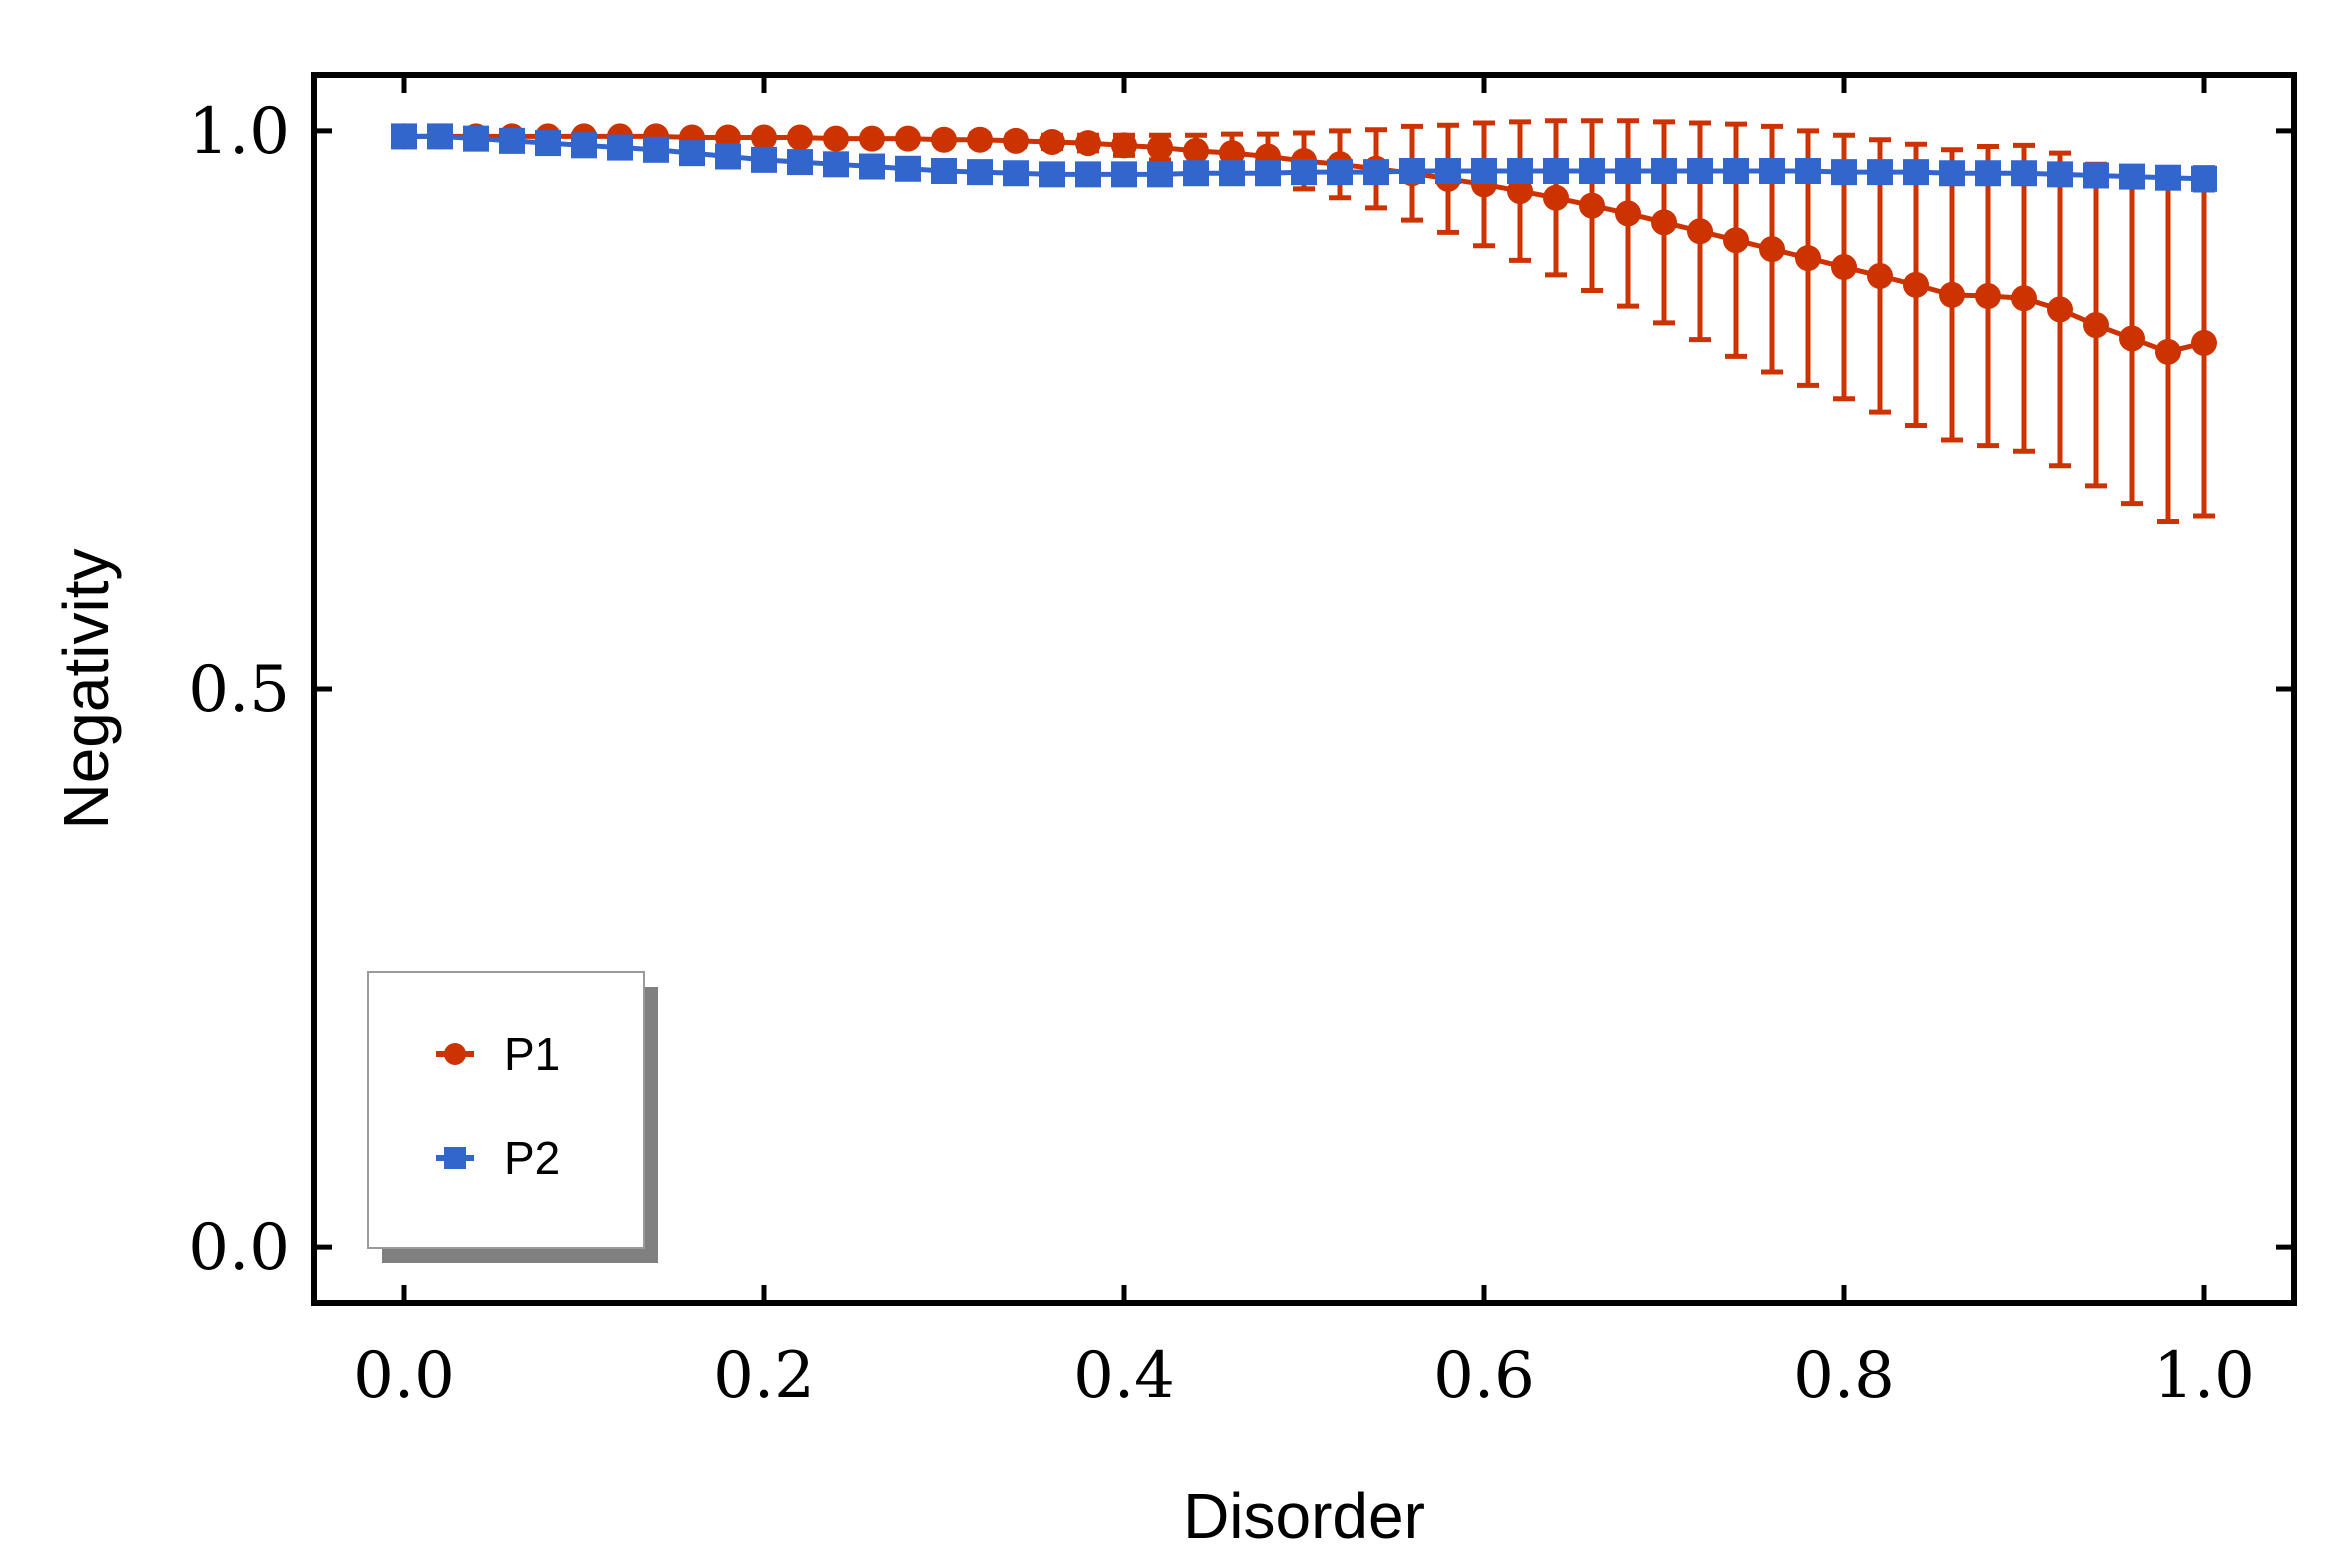 This screenshot has width=2344, height=1564. Describe the element at coordinates (1304, 1516) in the screenshot. I see `x-axis-title: Disorder` at that location.